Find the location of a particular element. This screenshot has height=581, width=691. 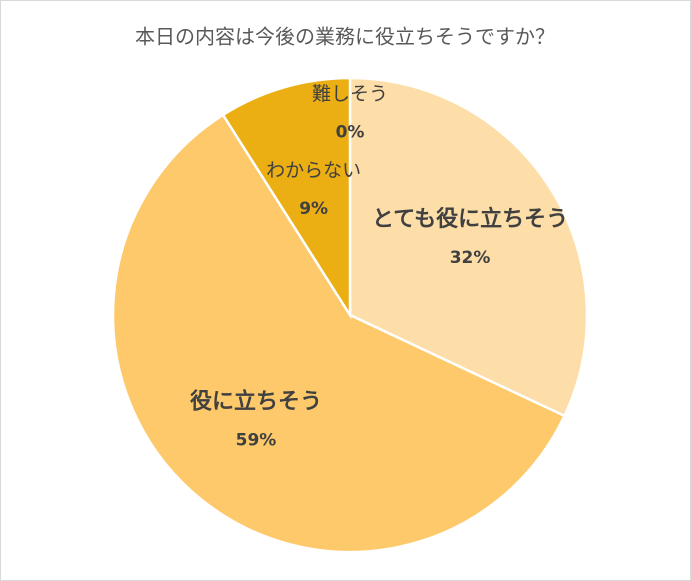

pie-slice is located at coordinates (286, 198).